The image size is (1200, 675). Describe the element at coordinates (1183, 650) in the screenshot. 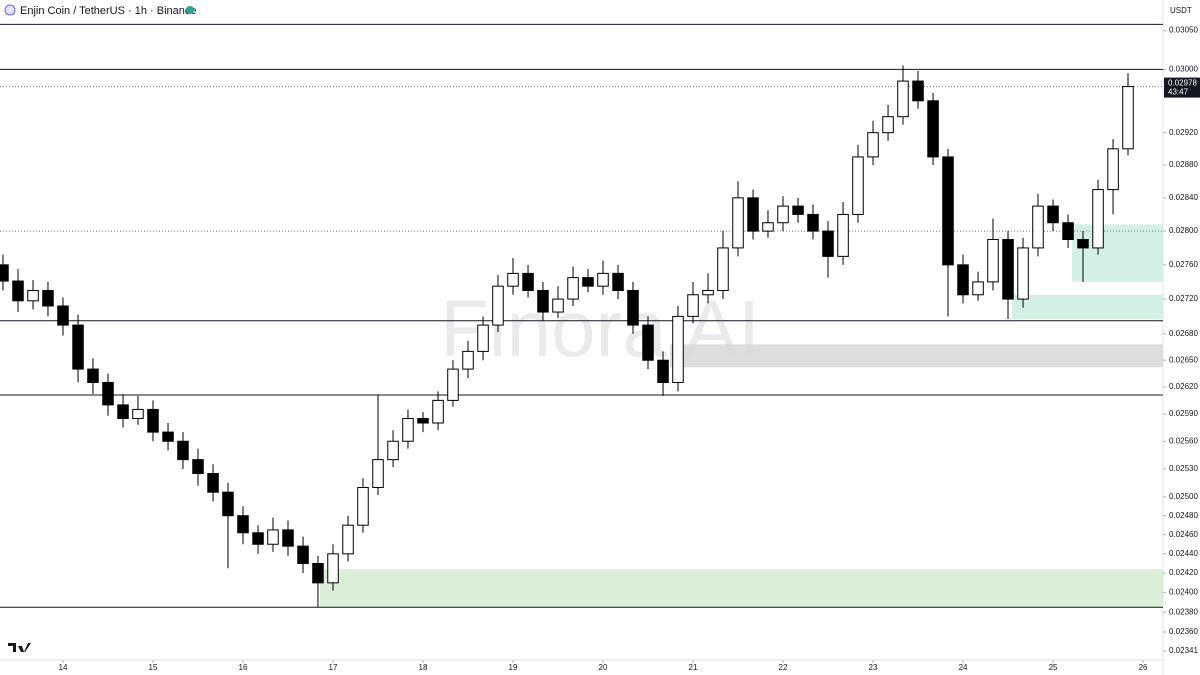

I see `y-tick-label: 0.02341` at that location.